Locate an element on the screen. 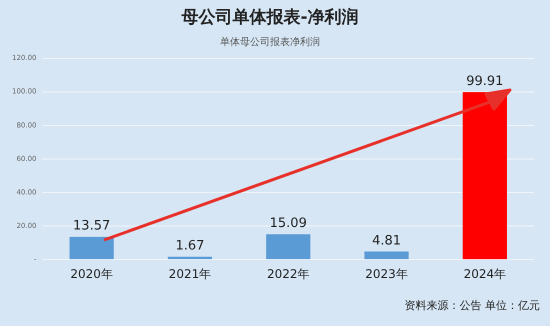 This screenshot has height=326, width=550. text: 资料来源：公告 单位：亿元 is located at coordinates (472, 305).